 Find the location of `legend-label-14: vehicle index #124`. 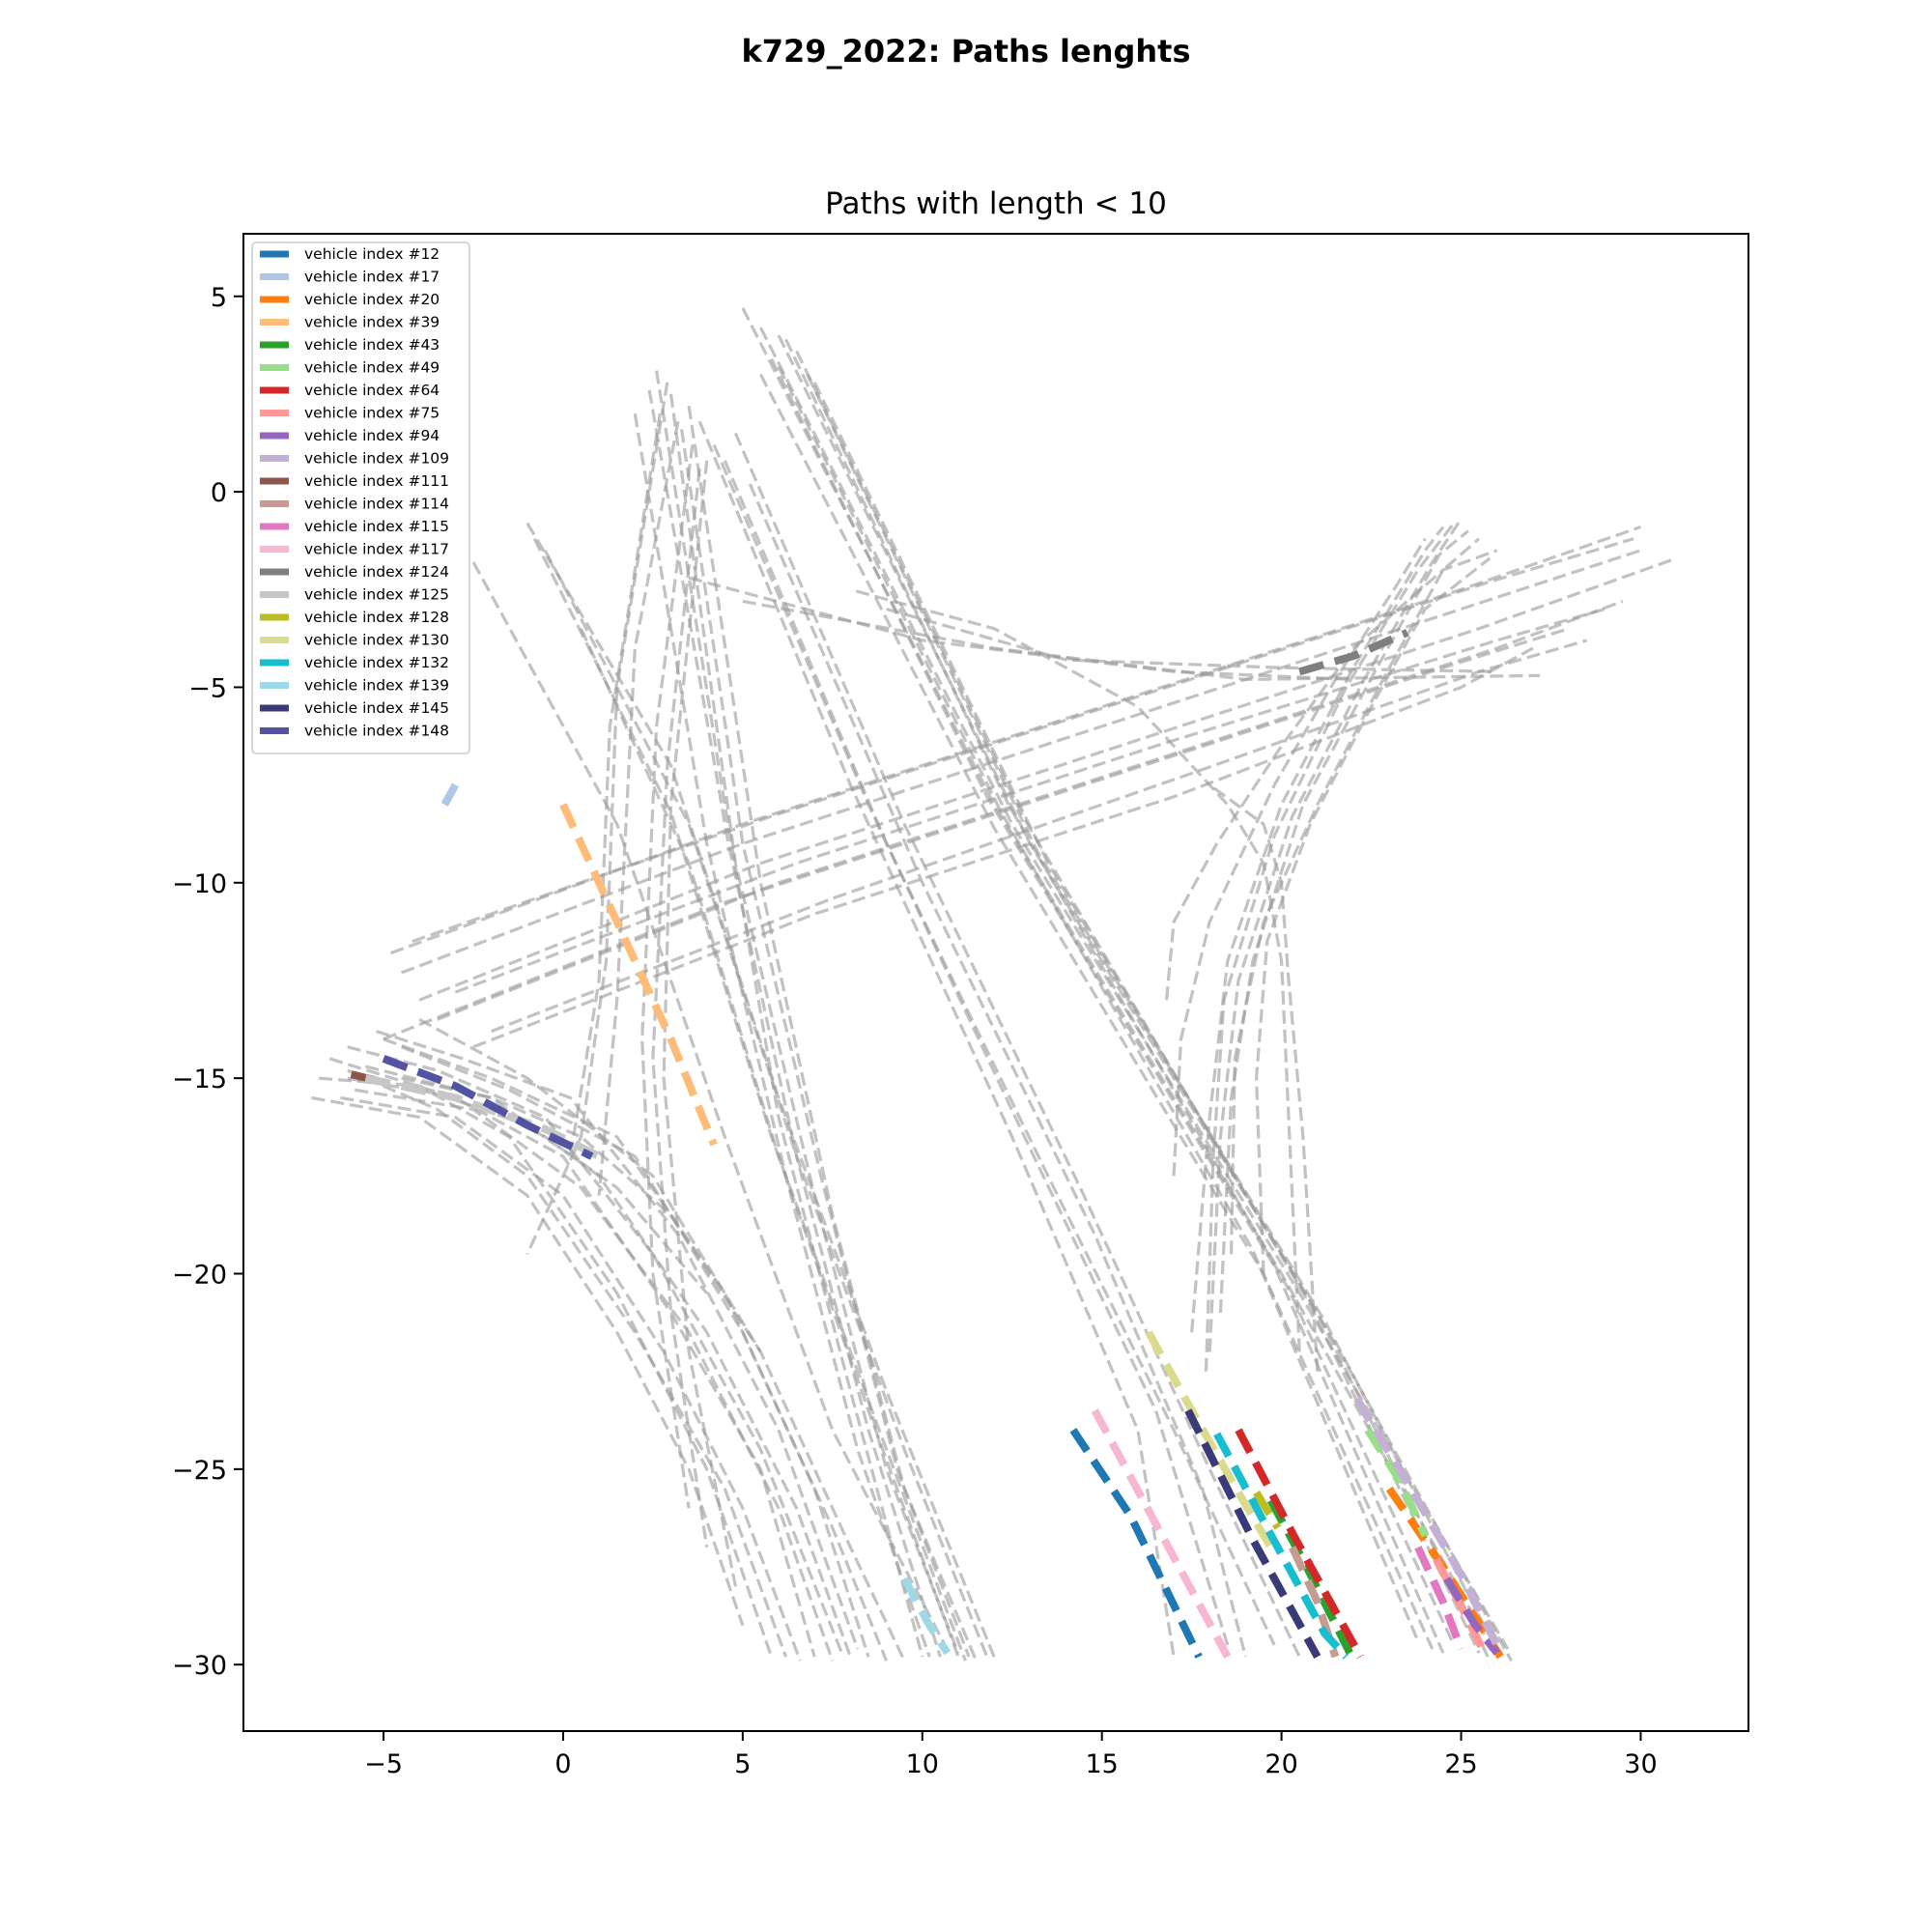

legend-label-14: vehicle index #124 is located at coordinates (376, 572).